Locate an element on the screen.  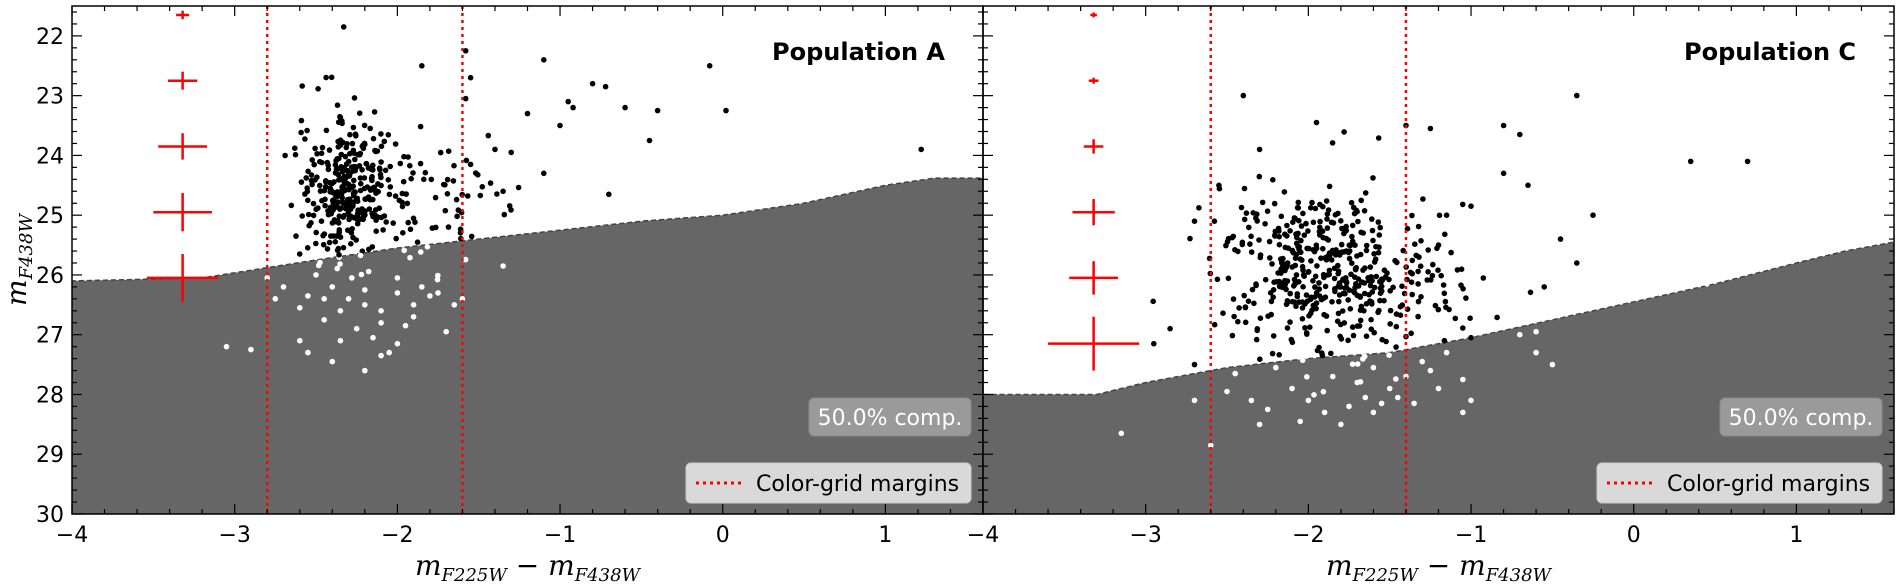
legend-box is located at coordinates (828, 483).